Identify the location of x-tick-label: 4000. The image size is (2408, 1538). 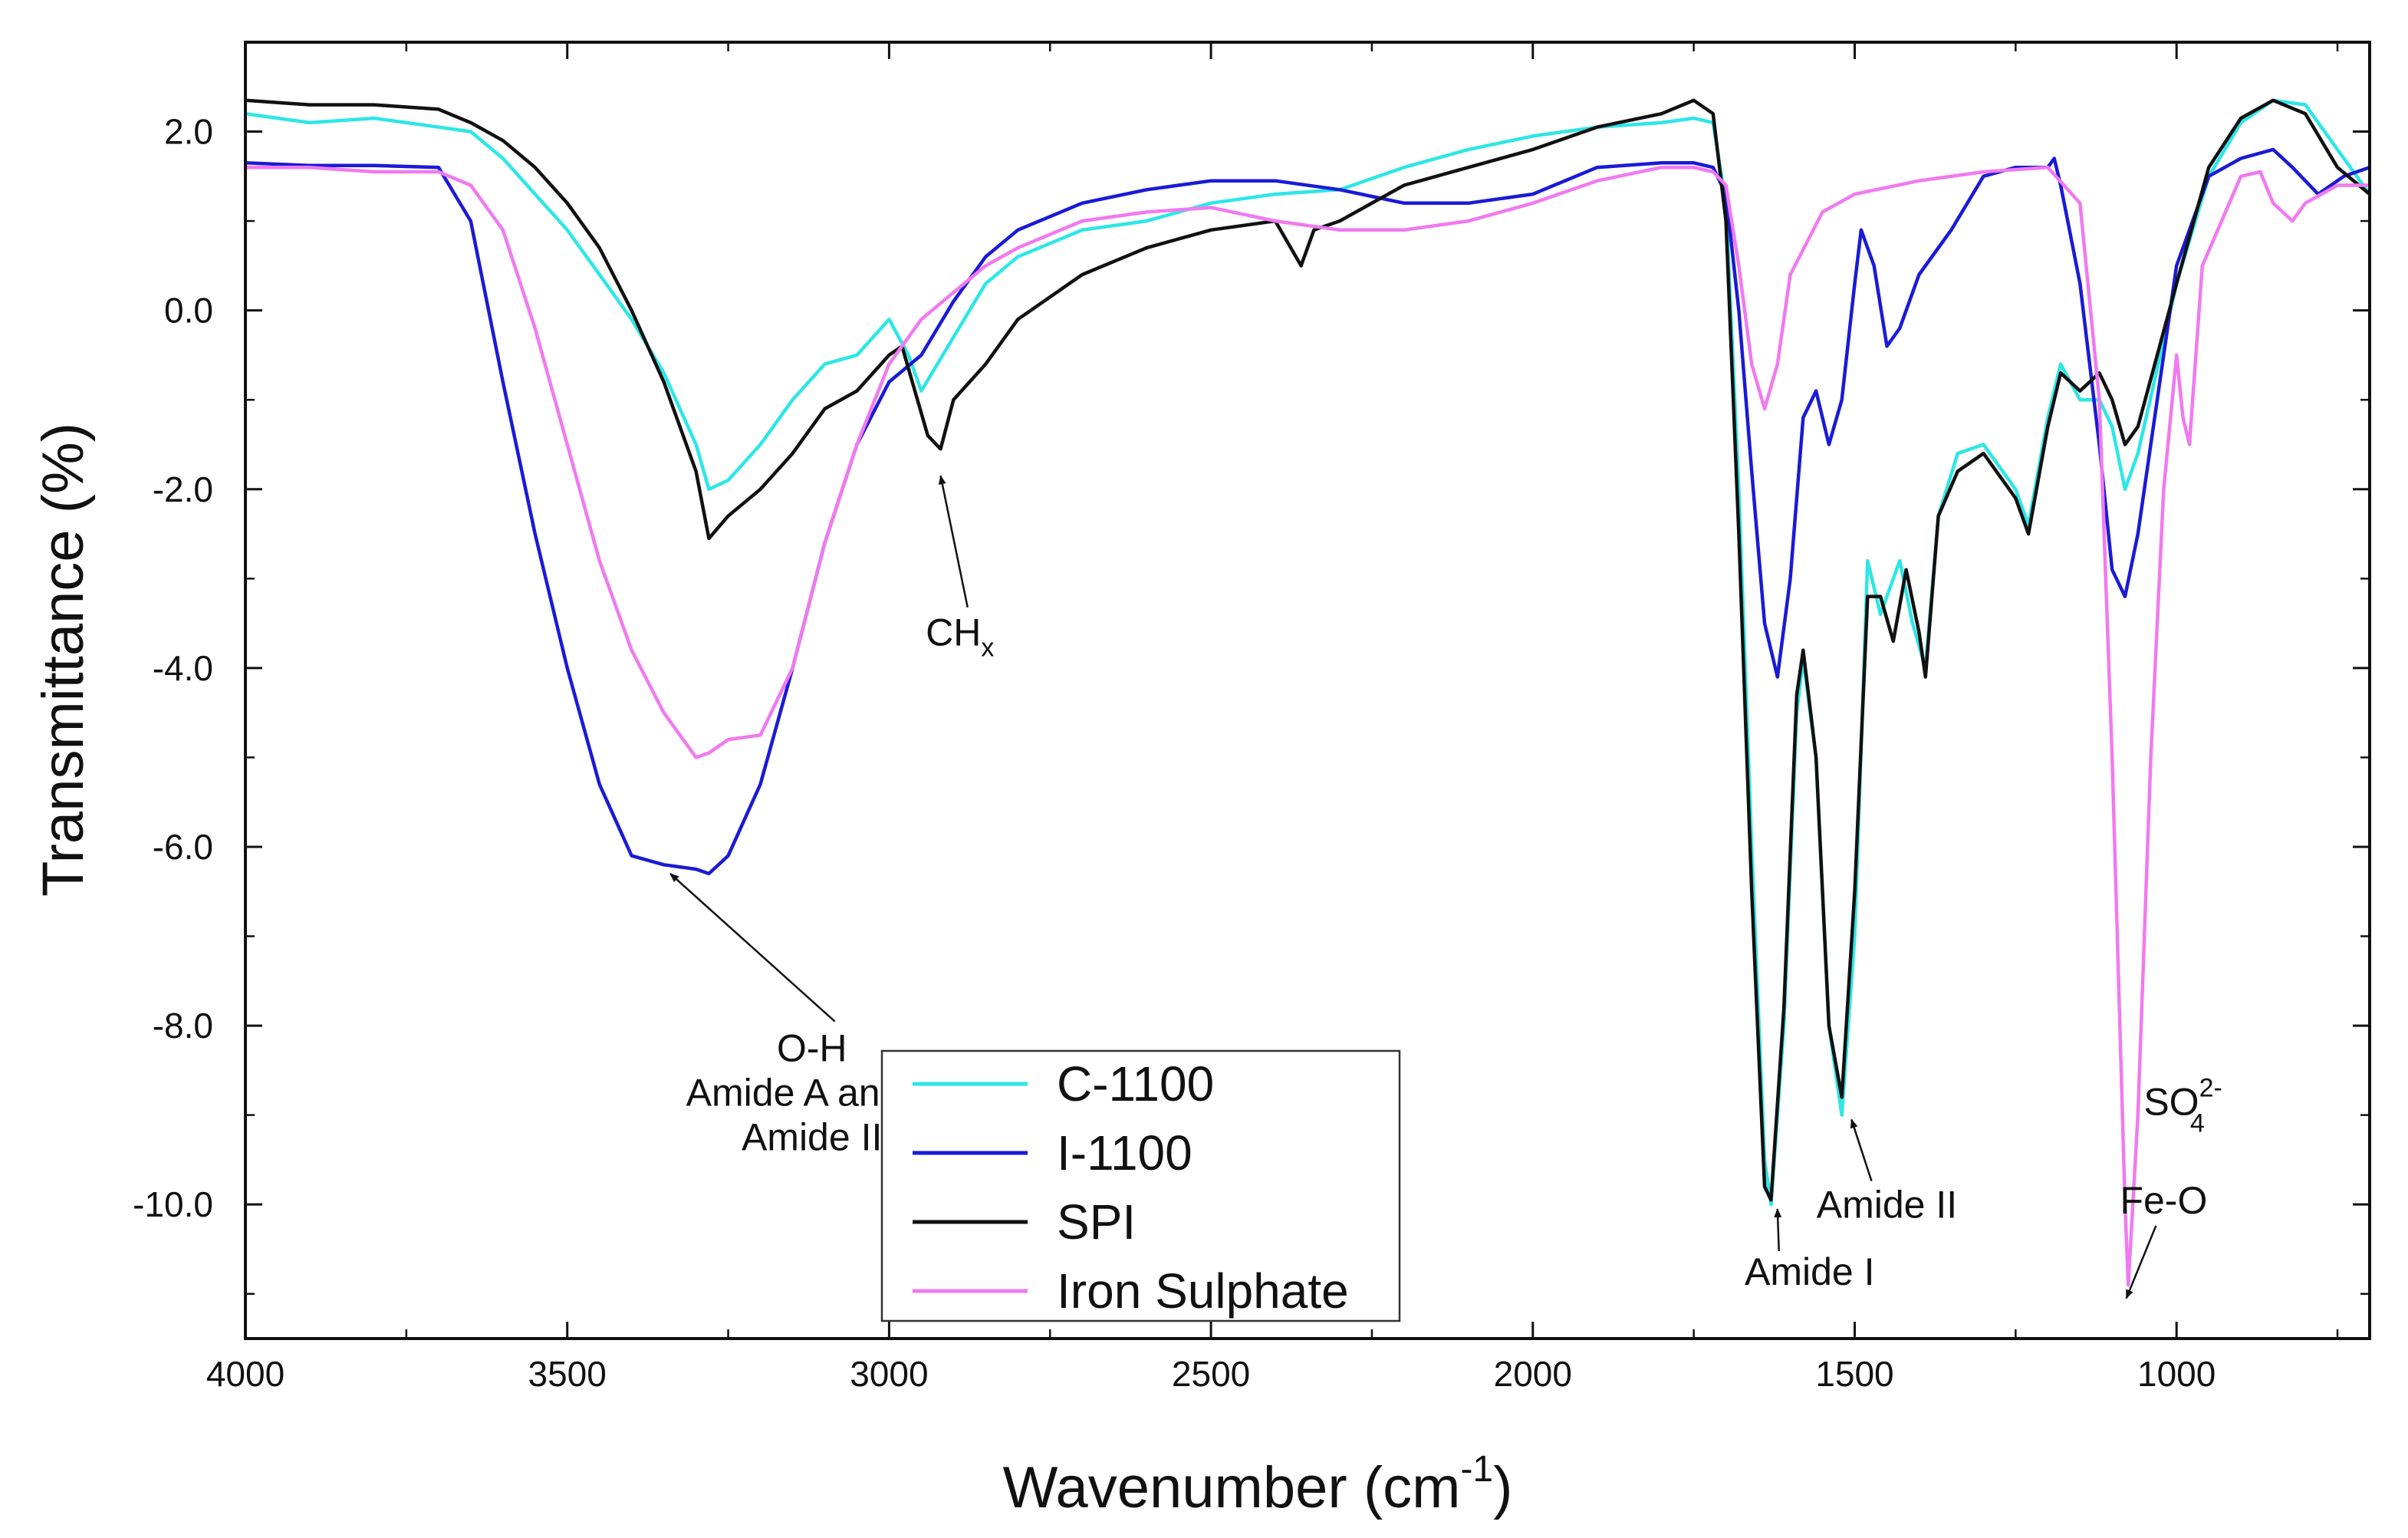
(245, 1374).